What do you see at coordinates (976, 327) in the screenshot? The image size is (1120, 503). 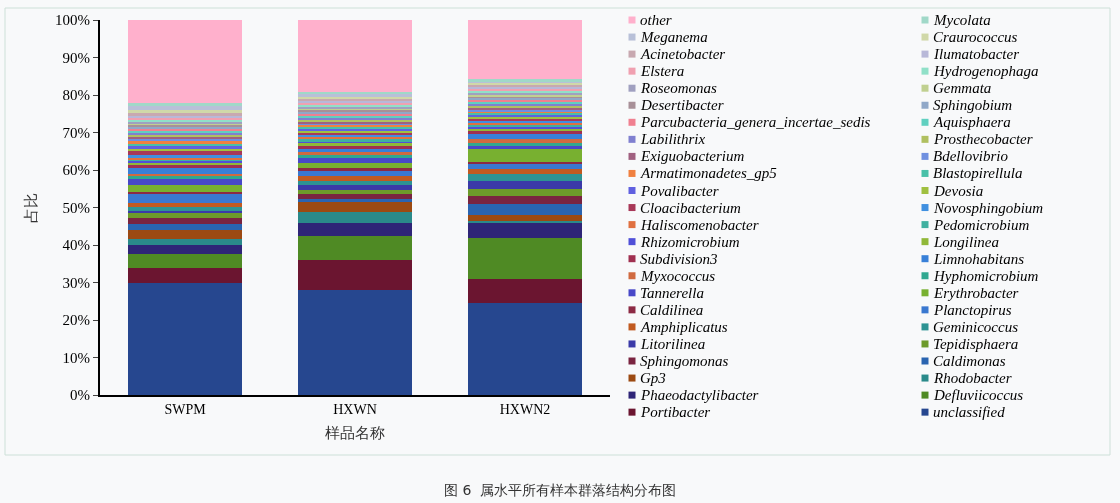 I see `legend-label: Geminicoccus` at bounding box center [976, 327].